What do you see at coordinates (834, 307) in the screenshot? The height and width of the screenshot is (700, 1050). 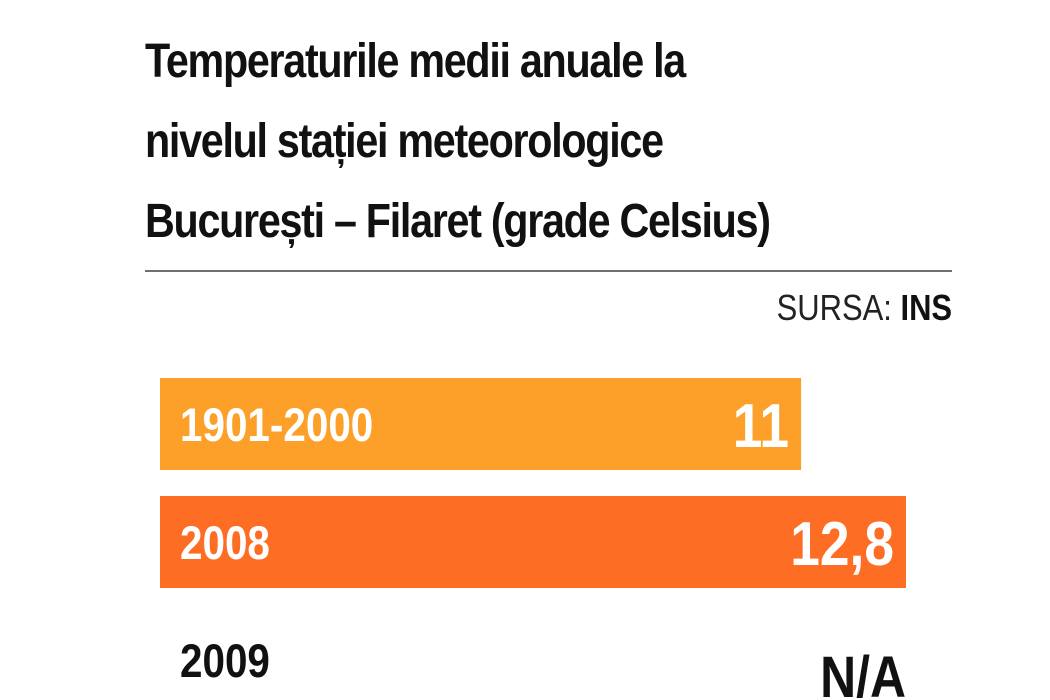 I see `source-label: SURSA:` at bounding box center [834, 307].